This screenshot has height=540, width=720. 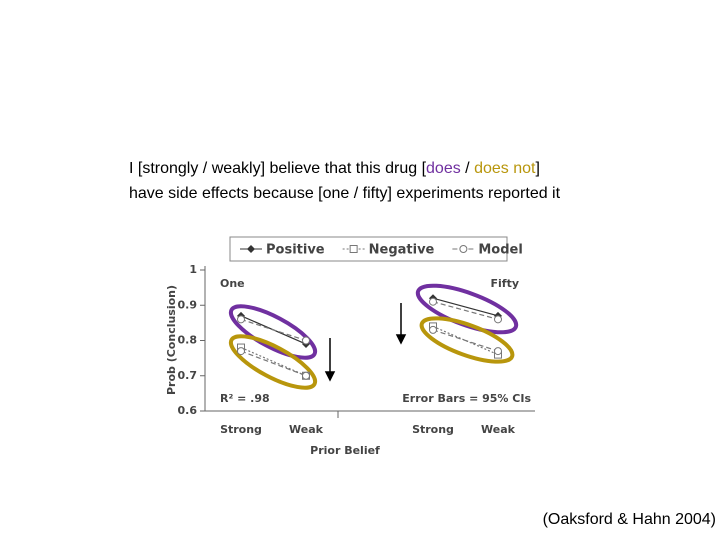 I want to click on text: does, so click(x=443, y=168).